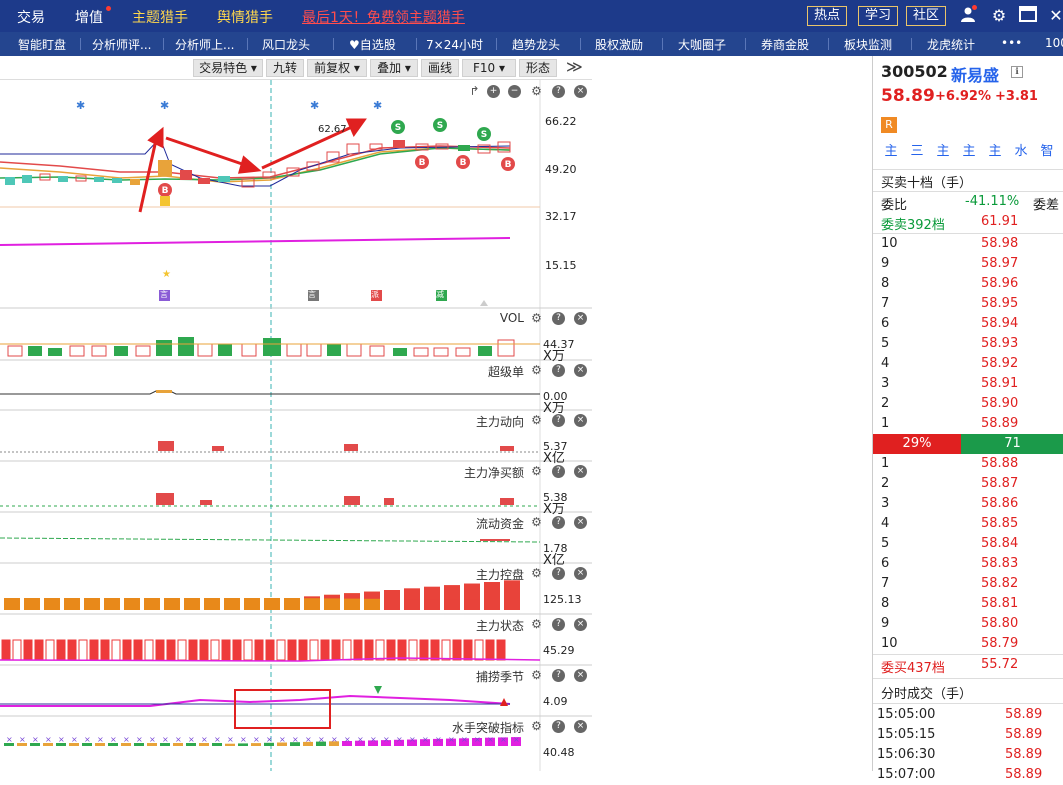  What do you see at coordinates (1047, 151) in the screenshot?
I see `concept-tag: 智` at bounding box center [1047, 151].